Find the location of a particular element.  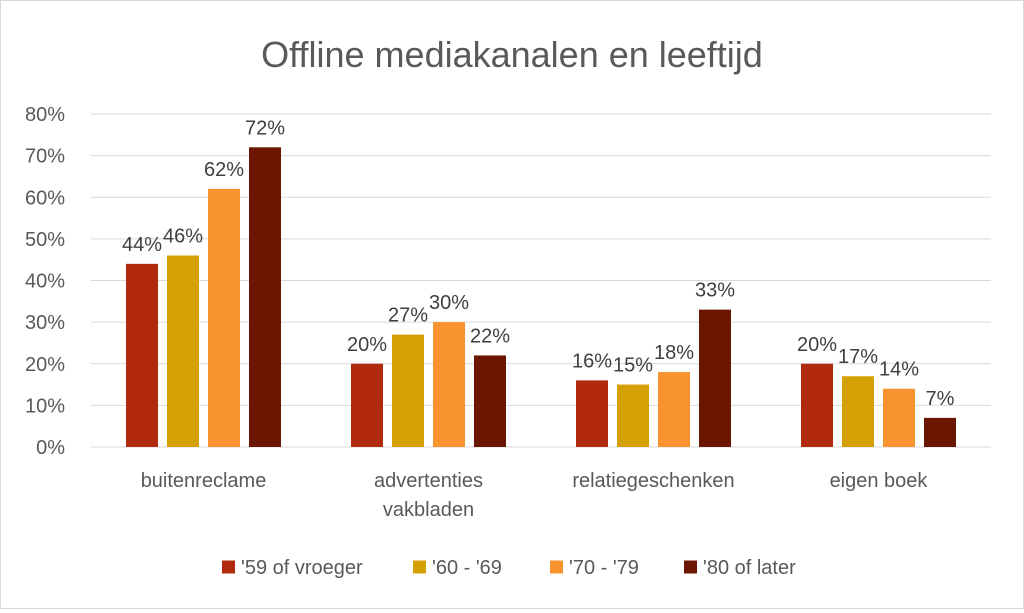

data-label: 27% is located at coordinates (408, 316).